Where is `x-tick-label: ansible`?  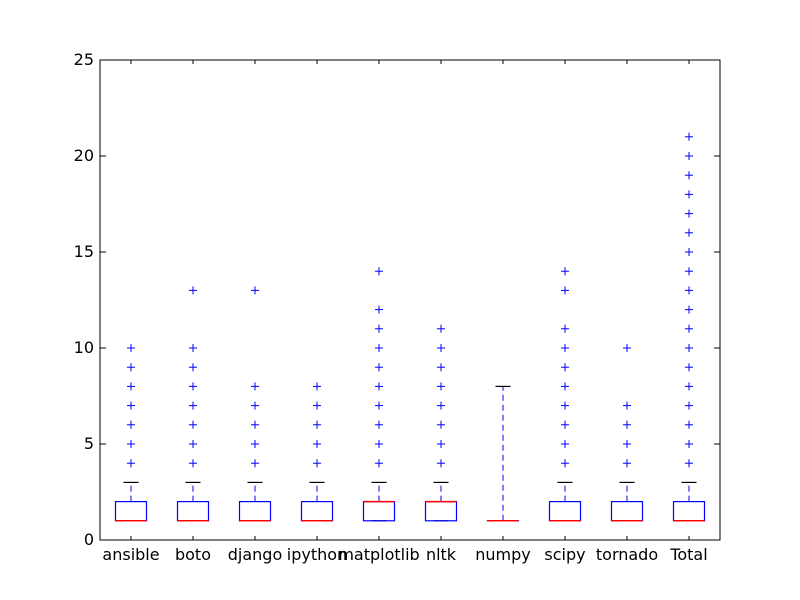
x-tick-label: ansible is located at coordinates (130, 554).